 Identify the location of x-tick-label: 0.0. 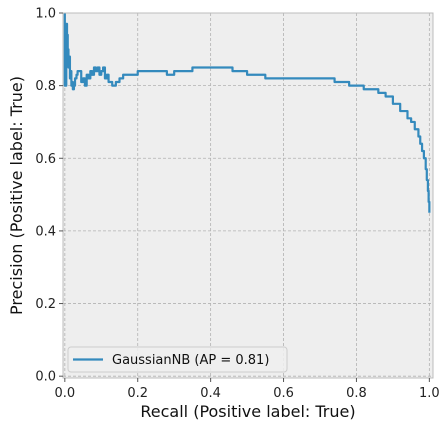
(64, 393).